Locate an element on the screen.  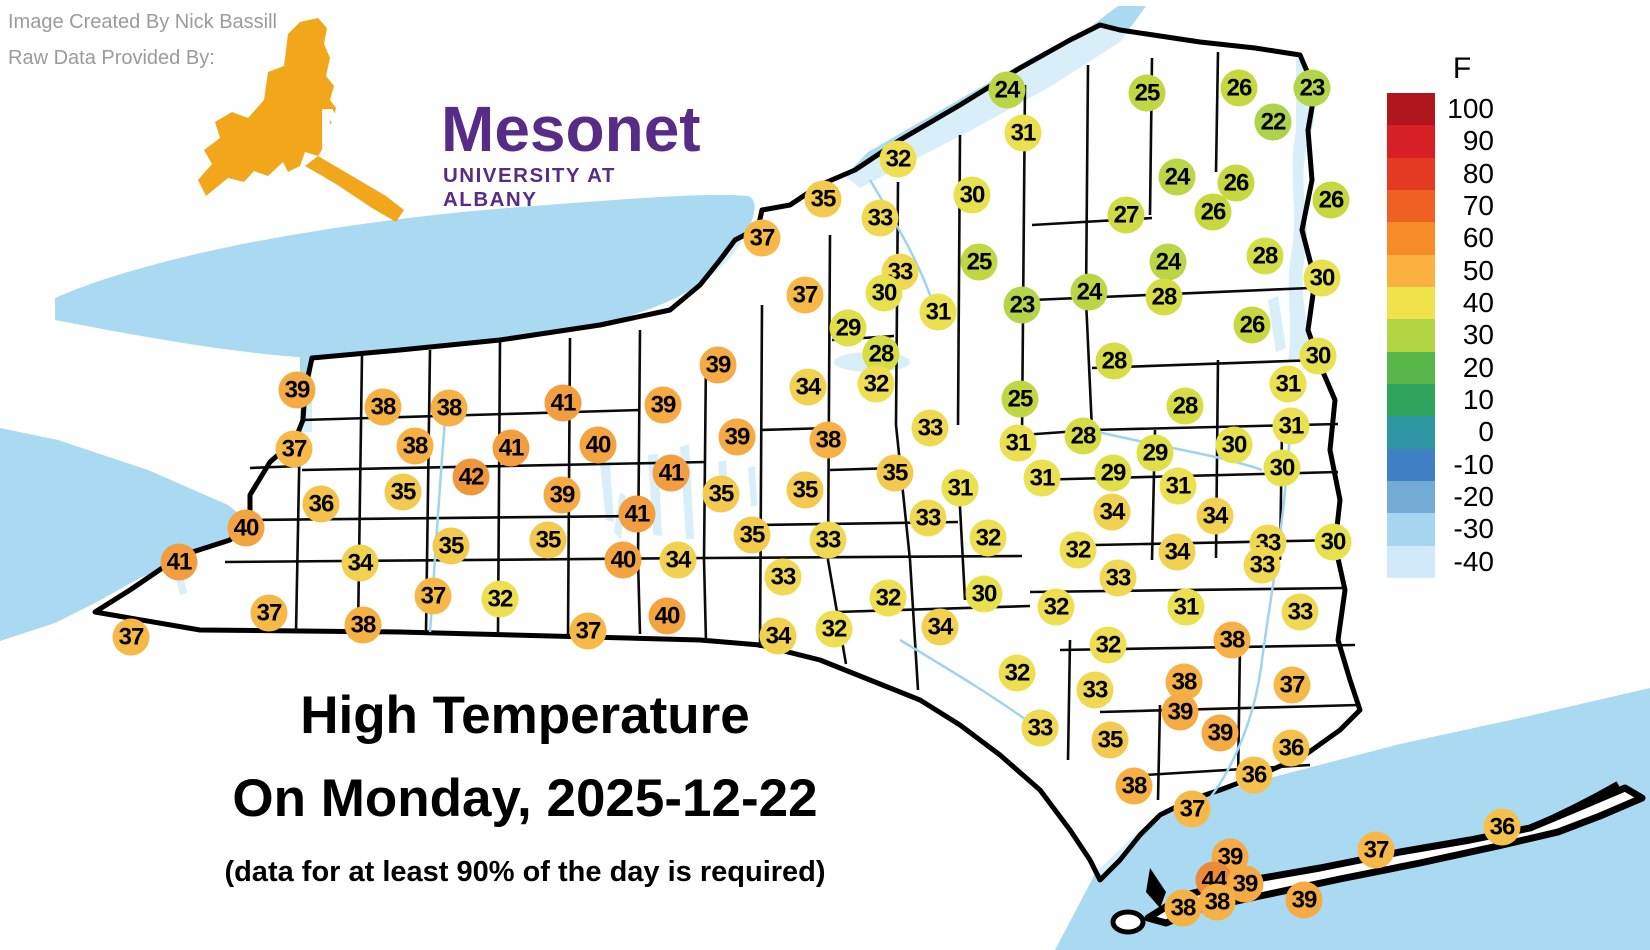
hudson-river is located at coordinates (1243, 622).